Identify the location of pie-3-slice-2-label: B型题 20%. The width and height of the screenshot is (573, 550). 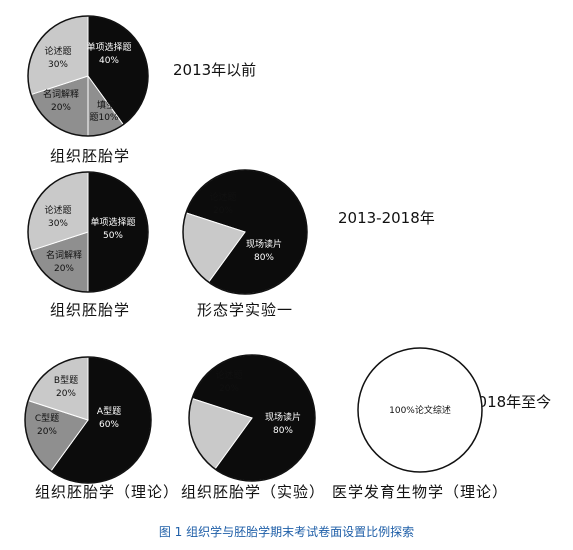
(66, 387).